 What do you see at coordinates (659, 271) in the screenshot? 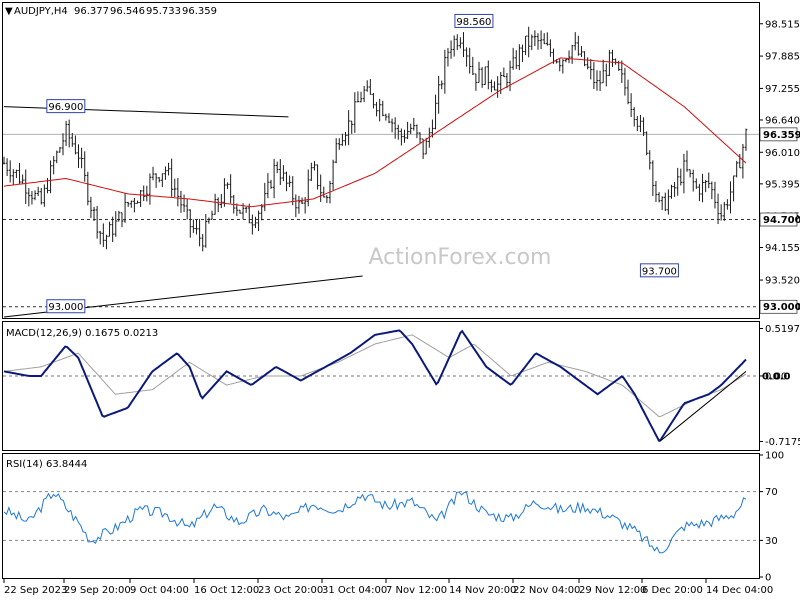
I see `callout-label-3: 93.700` at bounding box center [659, 271].